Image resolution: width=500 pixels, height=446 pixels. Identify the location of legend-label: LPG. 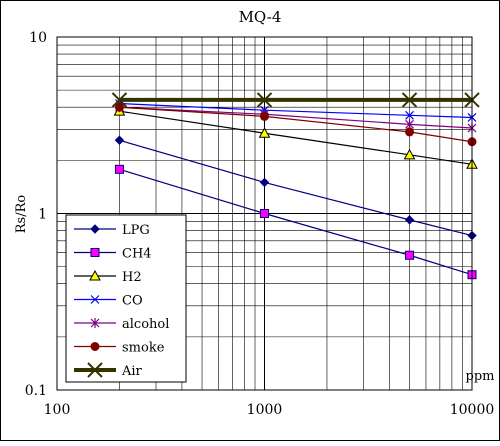
(136, 230).